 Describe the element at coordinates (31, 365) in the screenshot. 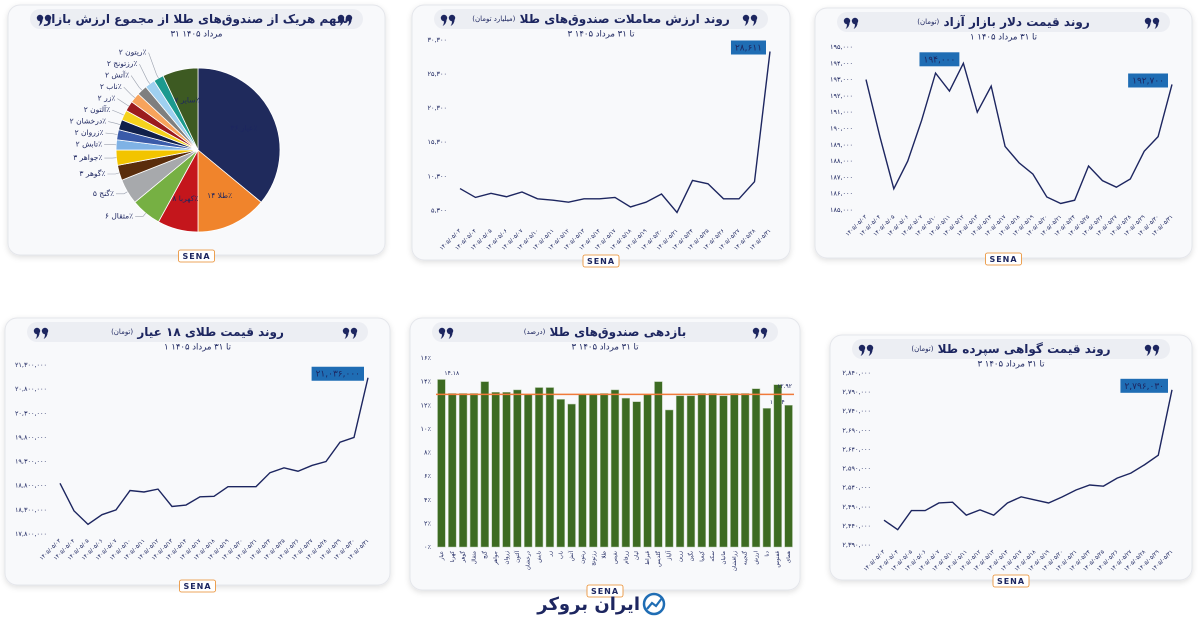

I see `y-tick-label: ۲۱,۳۰۰,۰۰۰` at that location.